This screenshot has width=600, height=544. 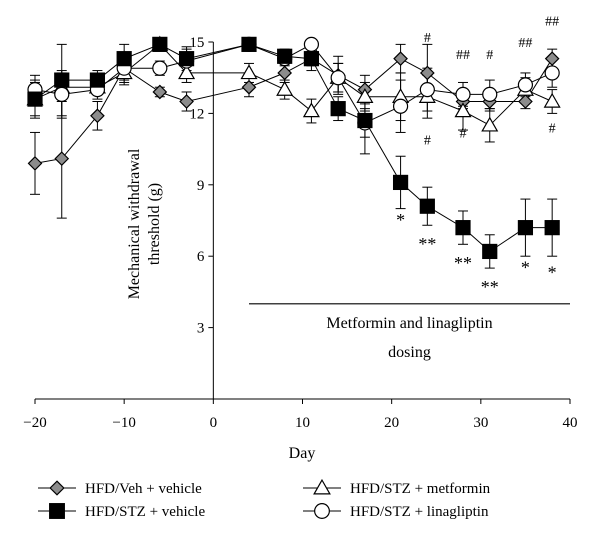 What do you see at coordinates (201, 257) in the screenshot?
I see `y-tick-label: 6` at bounding box center [201, 257].